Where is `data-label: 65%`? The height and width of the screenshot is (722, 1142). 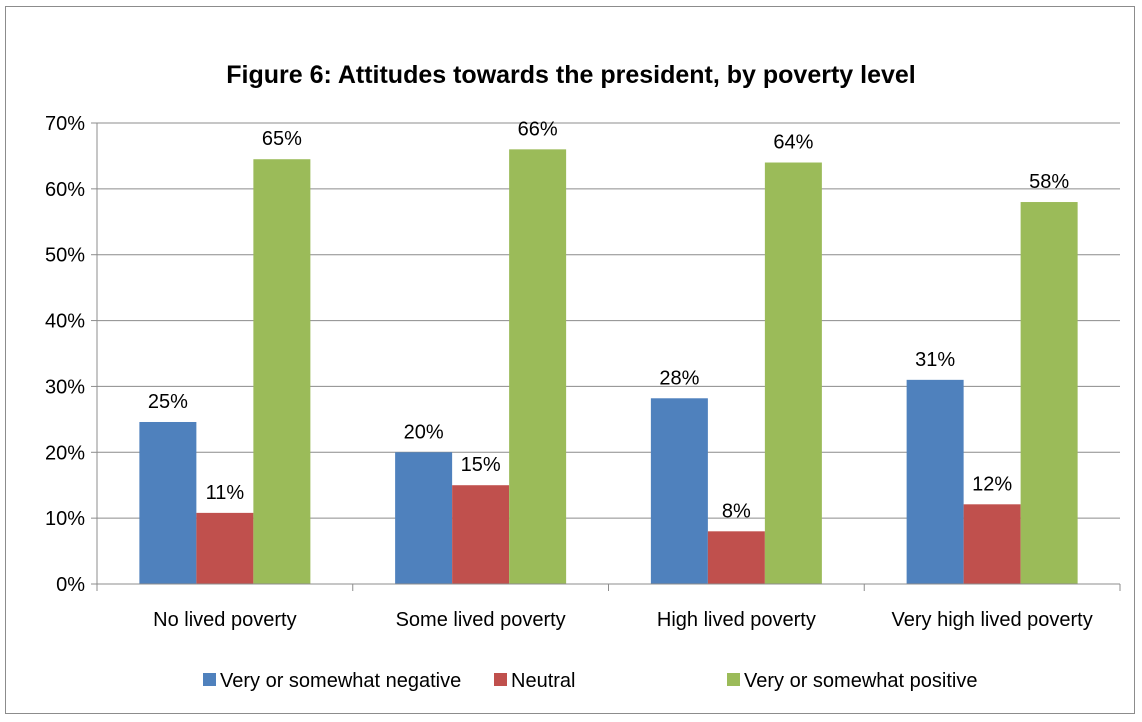 data-label: 65% is located at coordinates (282, 139).